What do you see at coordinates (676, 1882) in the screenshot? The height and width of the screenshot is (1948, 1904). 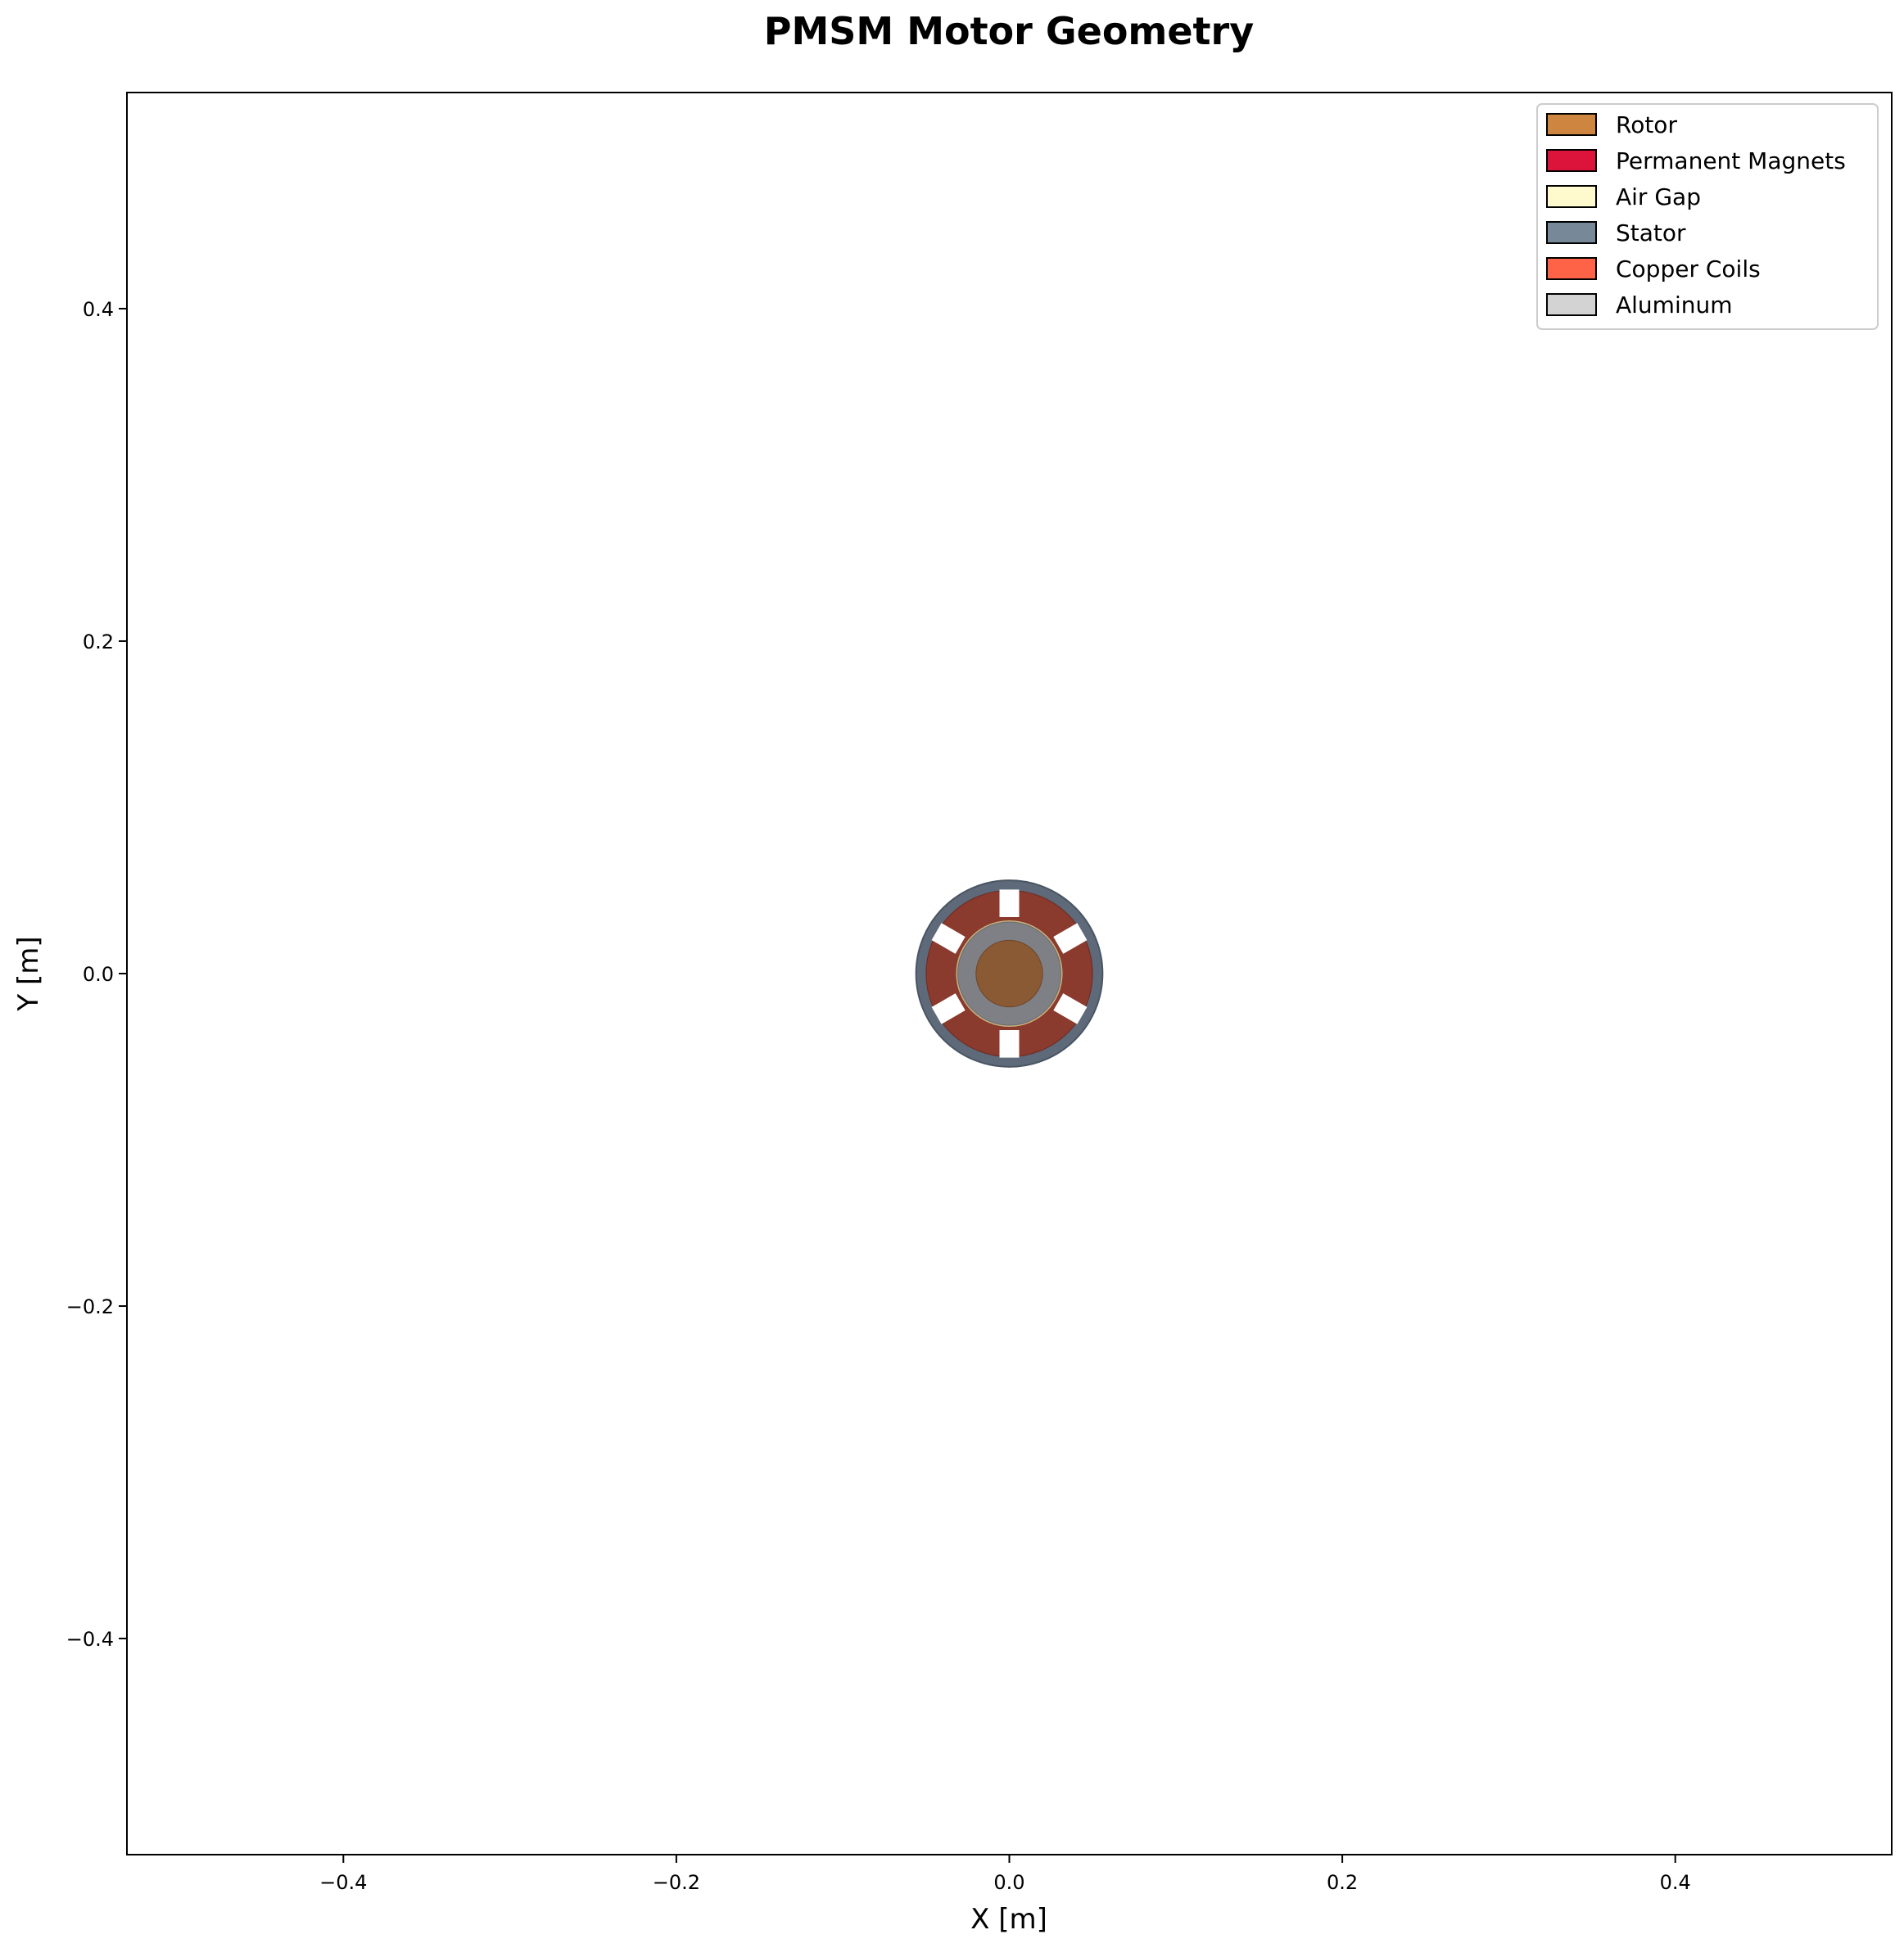 I see `x-tick-label: −0.2` at bounding box center [676, 1882].